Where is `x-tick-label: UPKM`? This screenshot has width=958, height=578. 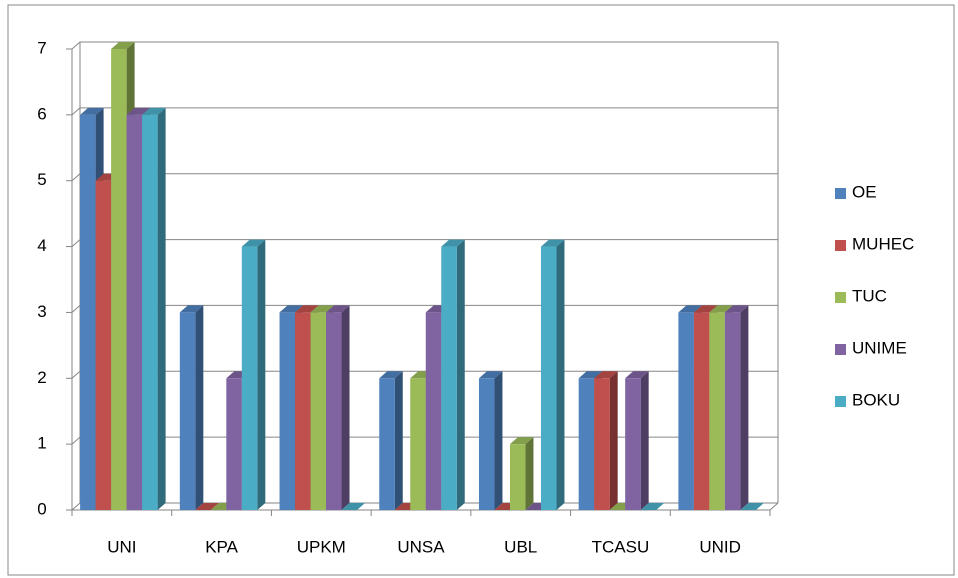
x-tick-label: UPKM is located at coordinates (321, 546).